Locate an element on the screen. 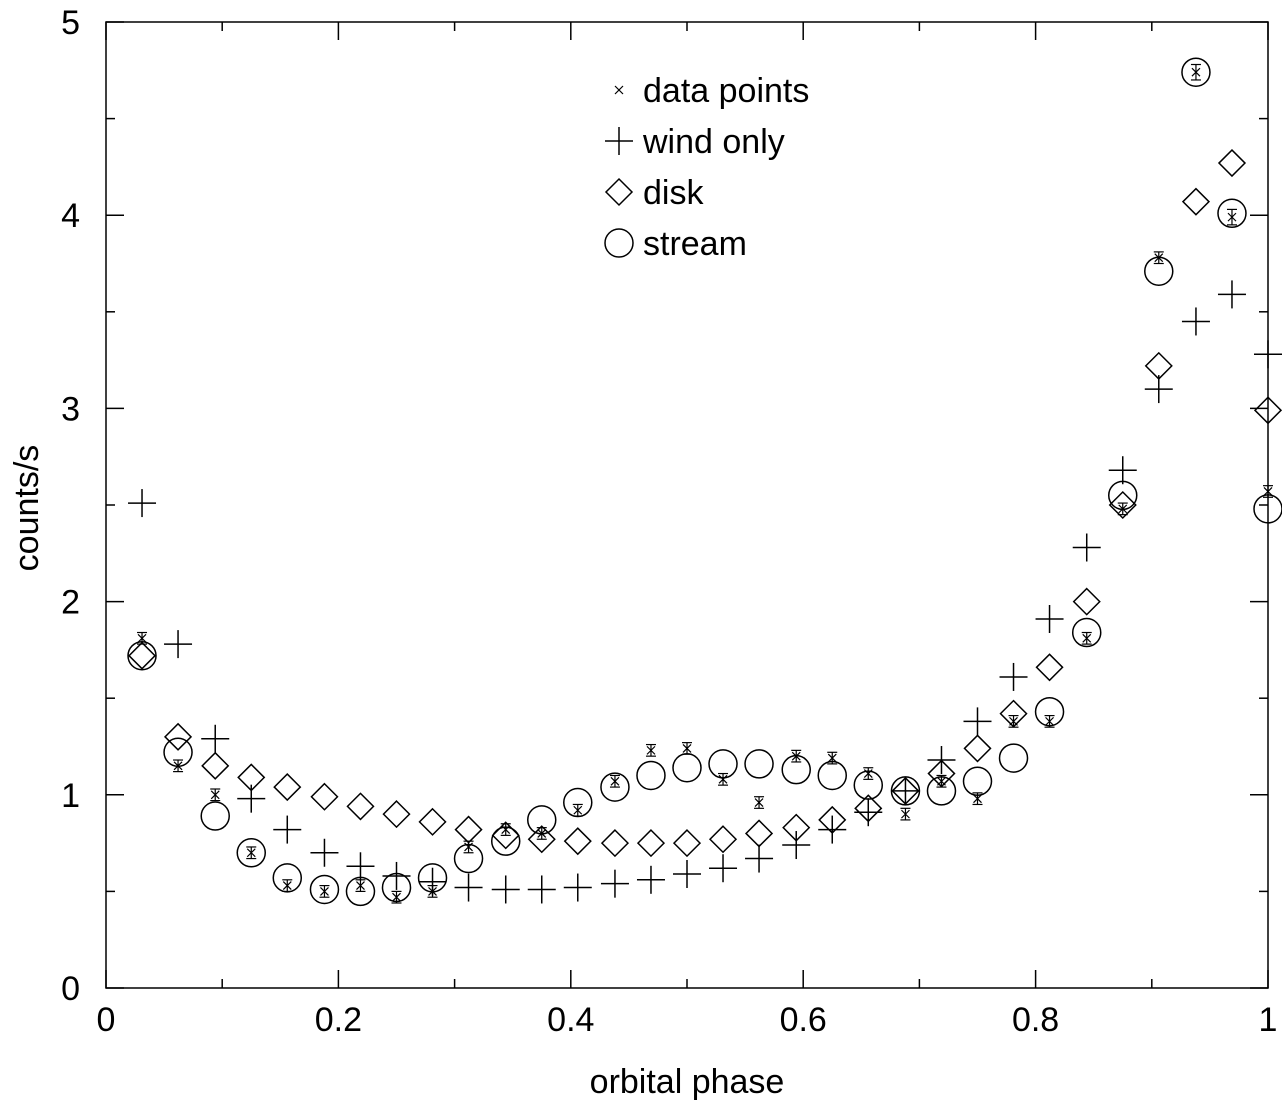 The width and height of the screenshot is (1282, 1103). legend-item: wind only is located at coordinates (695, 142).